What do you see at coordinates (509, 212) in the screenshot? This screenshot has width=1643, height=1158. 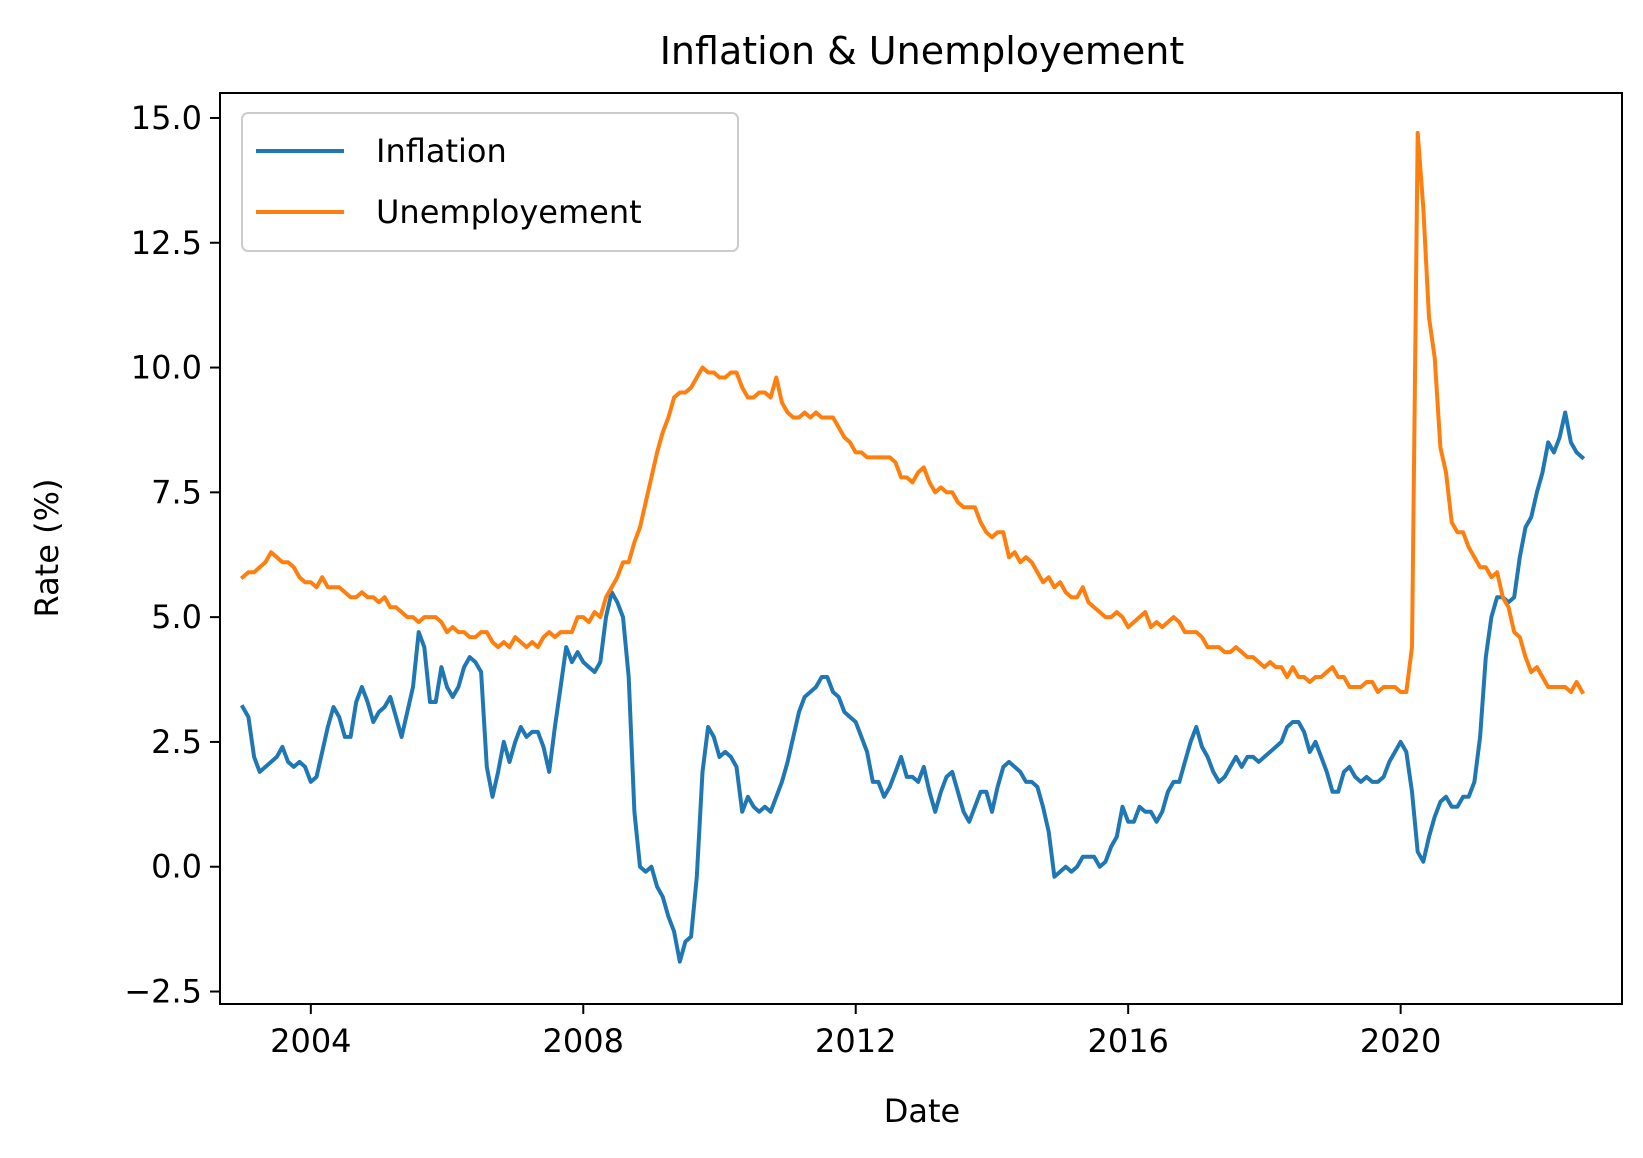 I see `legend-label: Unemployement` at bounding box center [509, 212].